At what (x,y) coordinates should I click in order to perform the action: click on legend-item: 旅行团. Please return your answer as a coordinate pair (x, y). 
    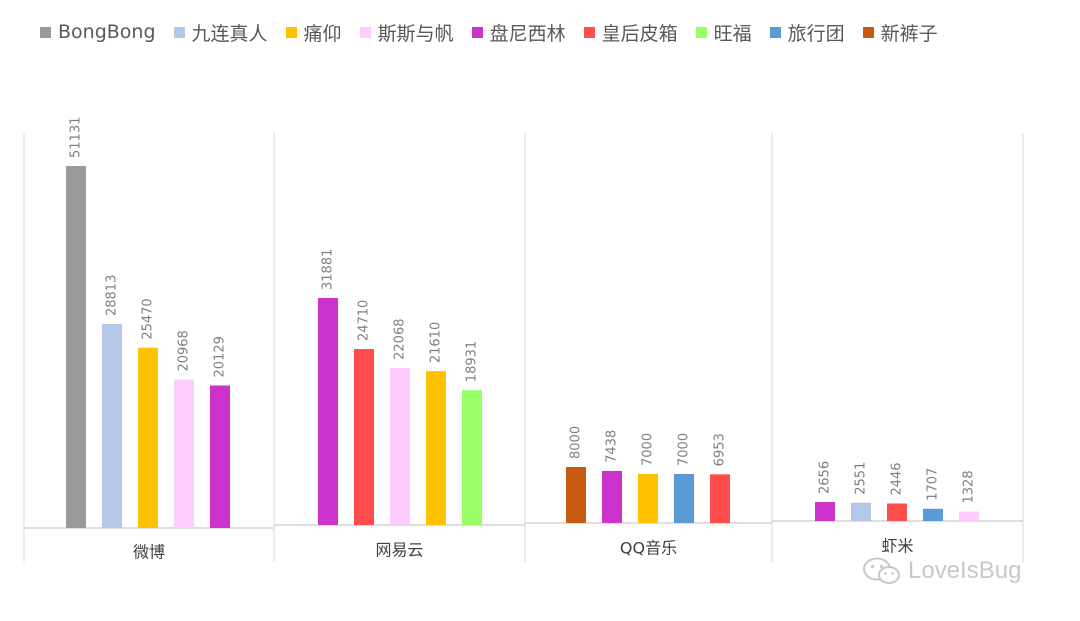
    Looking at the image, I should click on (807, 32).